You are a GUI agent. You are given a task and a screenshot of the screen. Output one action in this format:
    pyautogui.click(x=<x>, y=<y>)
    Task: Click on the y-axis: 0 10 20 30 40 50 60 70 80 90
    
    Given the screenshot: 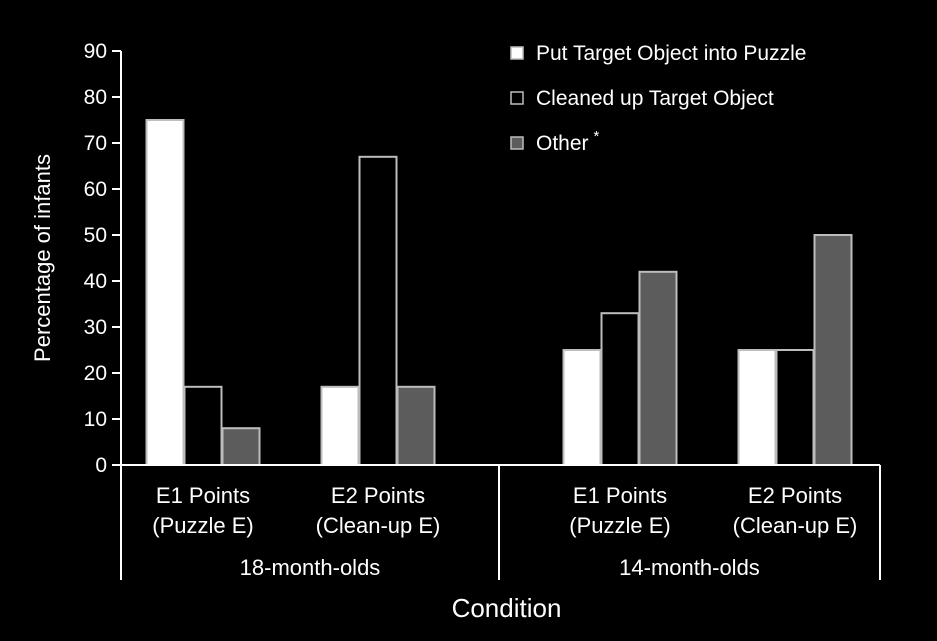 What is the action you would take?
    pyautogui.click(x=103, y=258)
    